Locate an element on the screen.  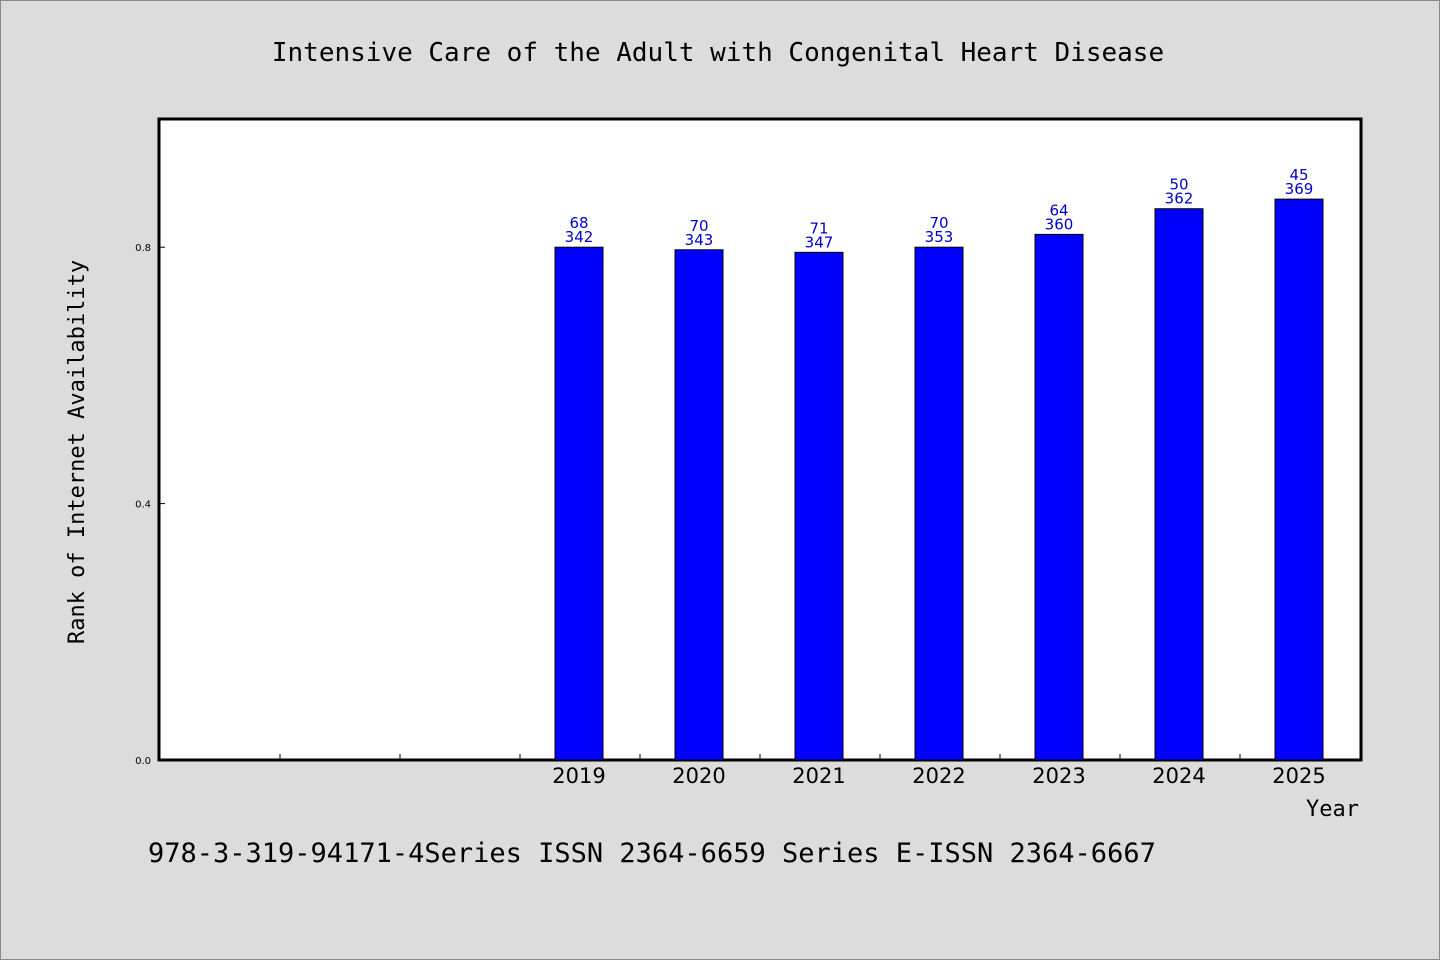
bar-label-bottom: 369 is located at coordinates (1299, 189).